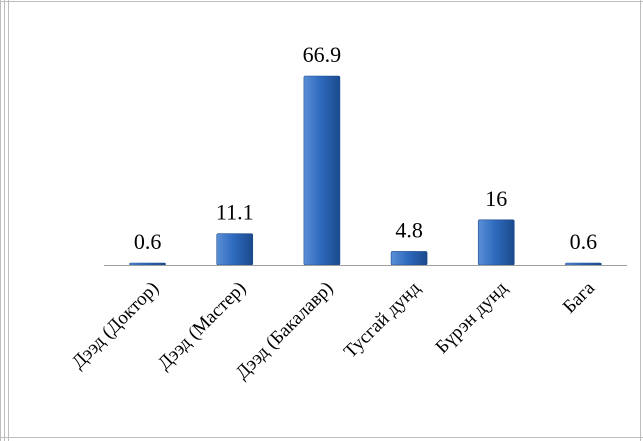 Image resolution: width=643 pixels, height=441 pixels. I want to click on frame-border-left, so click(0, 220).